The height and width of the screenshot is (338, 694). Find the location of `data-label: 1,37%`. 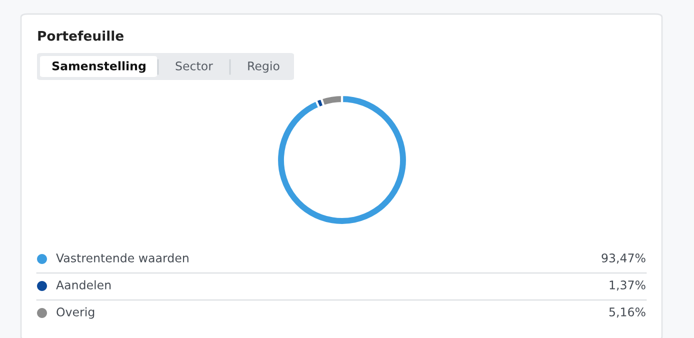

data-label: 1,37% is located at coordinates (628, 285).